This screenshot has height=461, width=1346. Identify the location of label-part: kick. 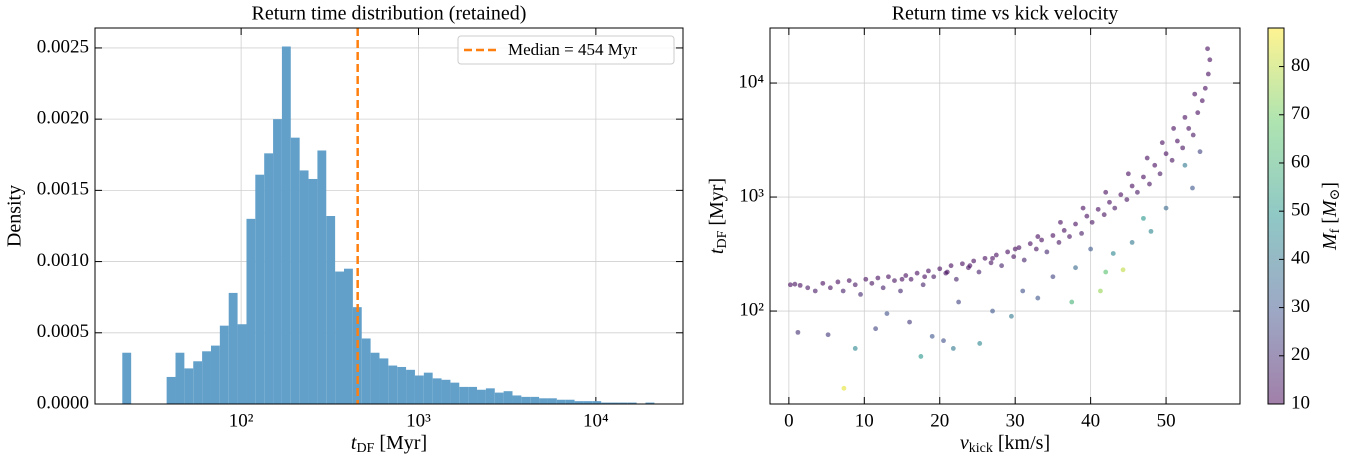
(981, 448).